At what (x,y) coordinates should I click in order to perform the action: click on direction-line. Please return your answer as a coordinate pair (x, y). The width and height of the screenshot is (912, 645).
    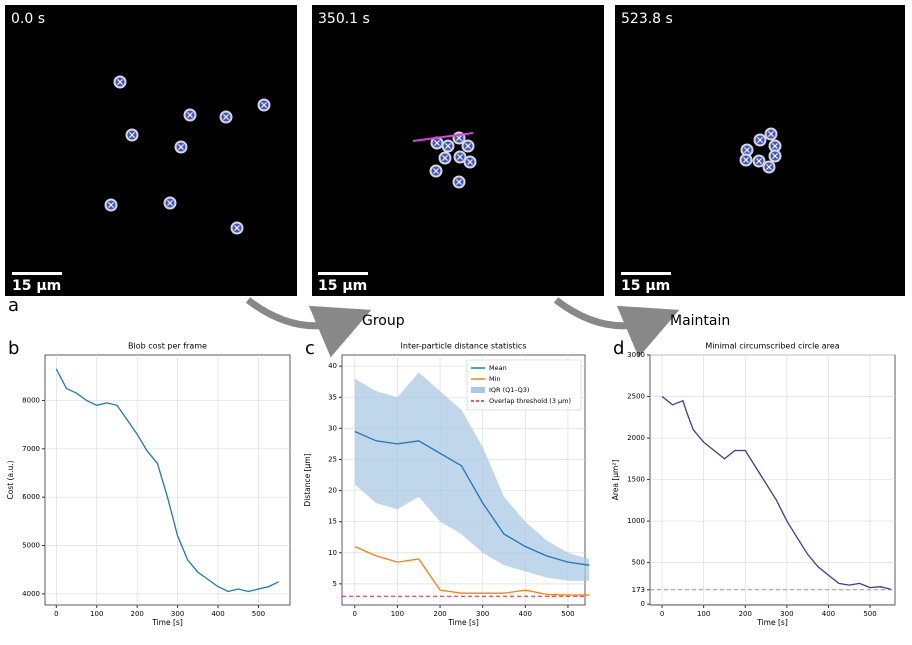
    Looking at the image, I should click on (443, 137).